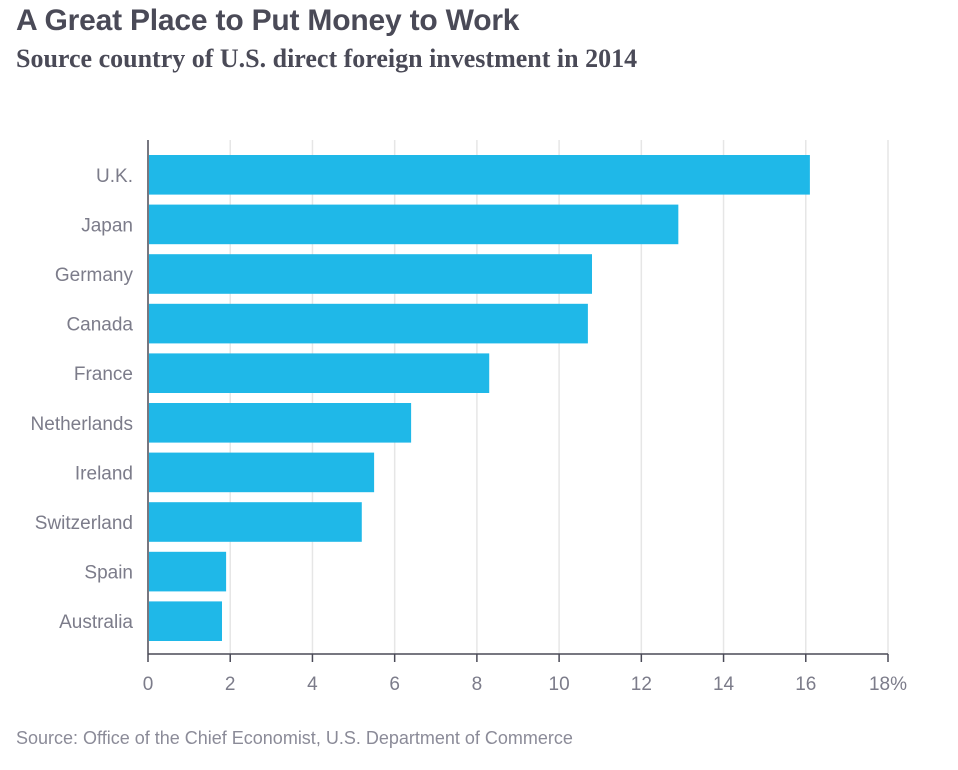 The image size is (958, 770). What do you see at coordinates (559, 684) in the screenshot?
I see `x-tick-label: 10` at bounding box center [559, 684].